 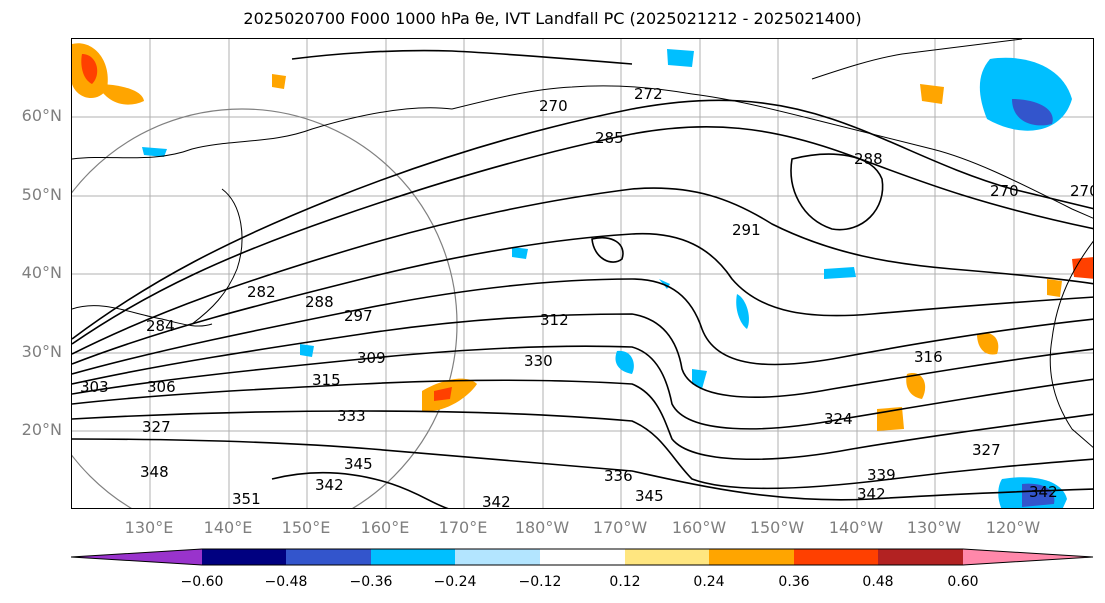 I want to click on lat-label-50: 50°N, so click(x=41, y=194).